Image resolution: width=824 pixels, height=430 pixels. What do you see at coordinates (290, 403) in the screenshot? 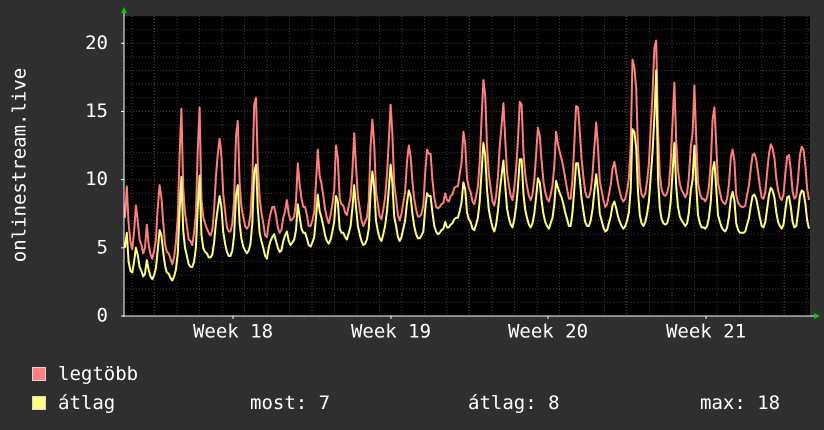
I see `stat-current: most: 7` at bounding box center [290, 403].